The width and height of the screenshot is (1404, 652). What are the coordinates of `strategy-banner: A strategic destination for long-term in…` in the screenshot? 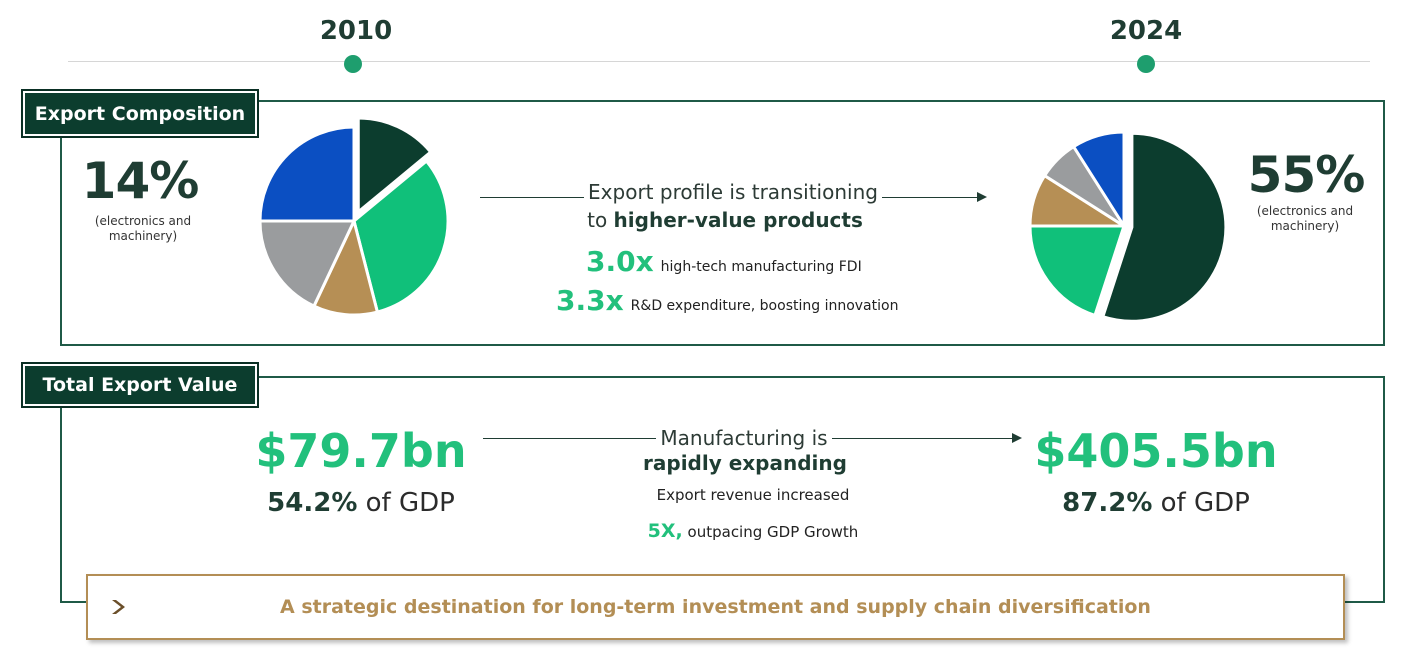 It's located at (715, 607).